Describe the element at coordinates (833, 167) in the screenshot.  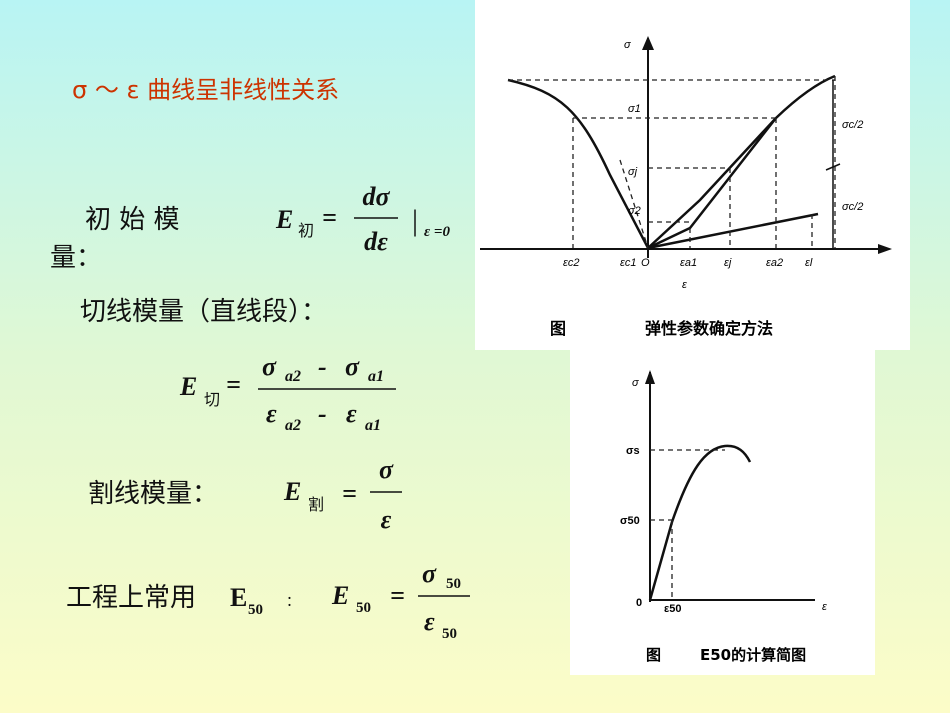
I see `bracket` at that location.